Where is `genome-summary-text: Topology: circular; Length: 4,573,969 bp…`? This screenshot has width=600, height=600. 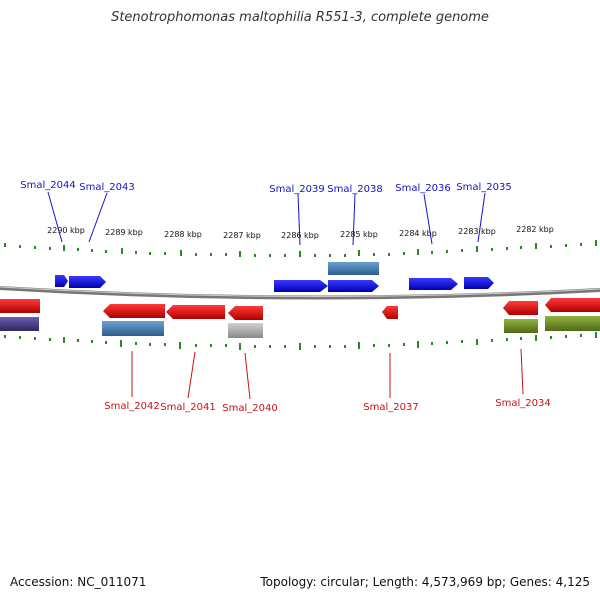
genome-summary-text: Topology: circular; Length: 4,573,969 bp… is located at coordinates (425, 582).